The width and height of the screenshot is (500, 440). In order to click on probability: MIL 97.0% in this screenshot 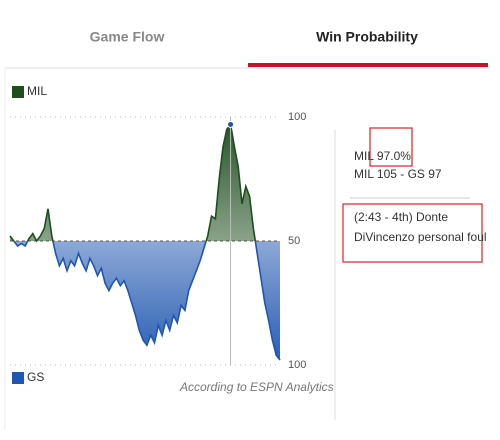, I will do `click(382, 156)`.